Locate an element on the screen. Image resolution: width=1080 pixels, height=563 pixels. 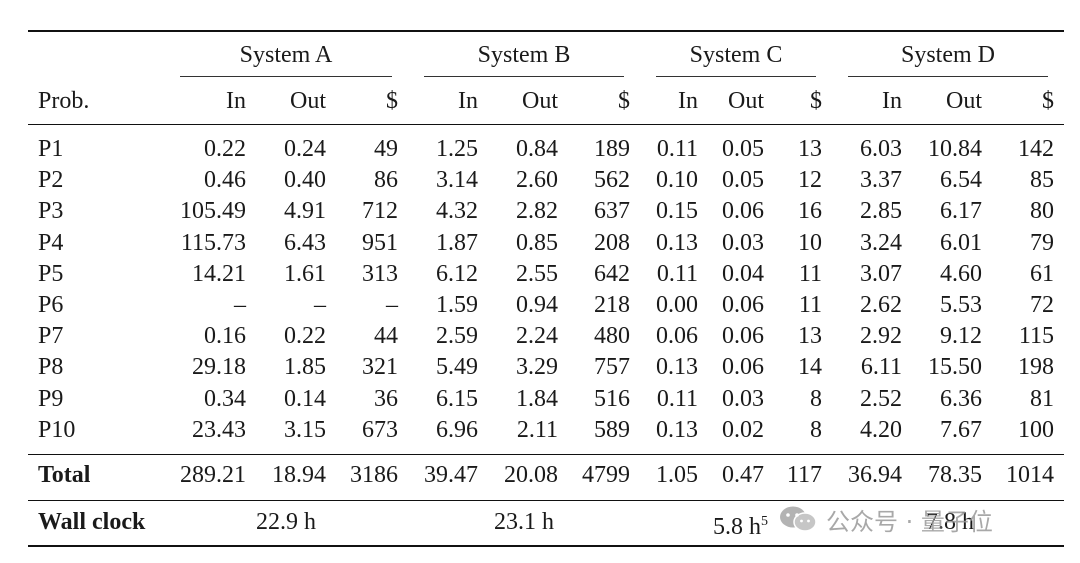
cell-p6-b-cost: 218 is located at coordinates (612, 305).